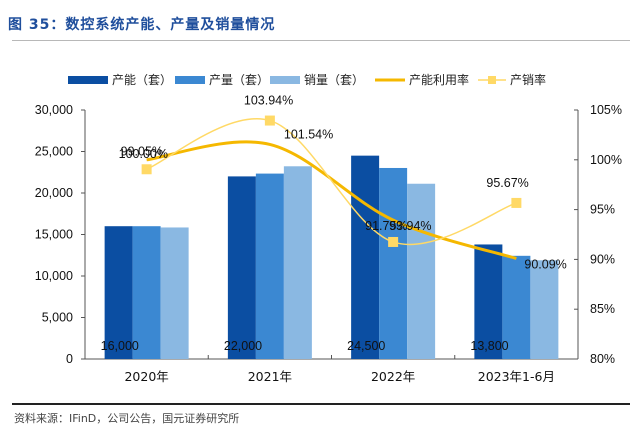 The width and height of the screenshot is (638, 435). I want to click on left-tick-label: 20,000, so click(54, 193).